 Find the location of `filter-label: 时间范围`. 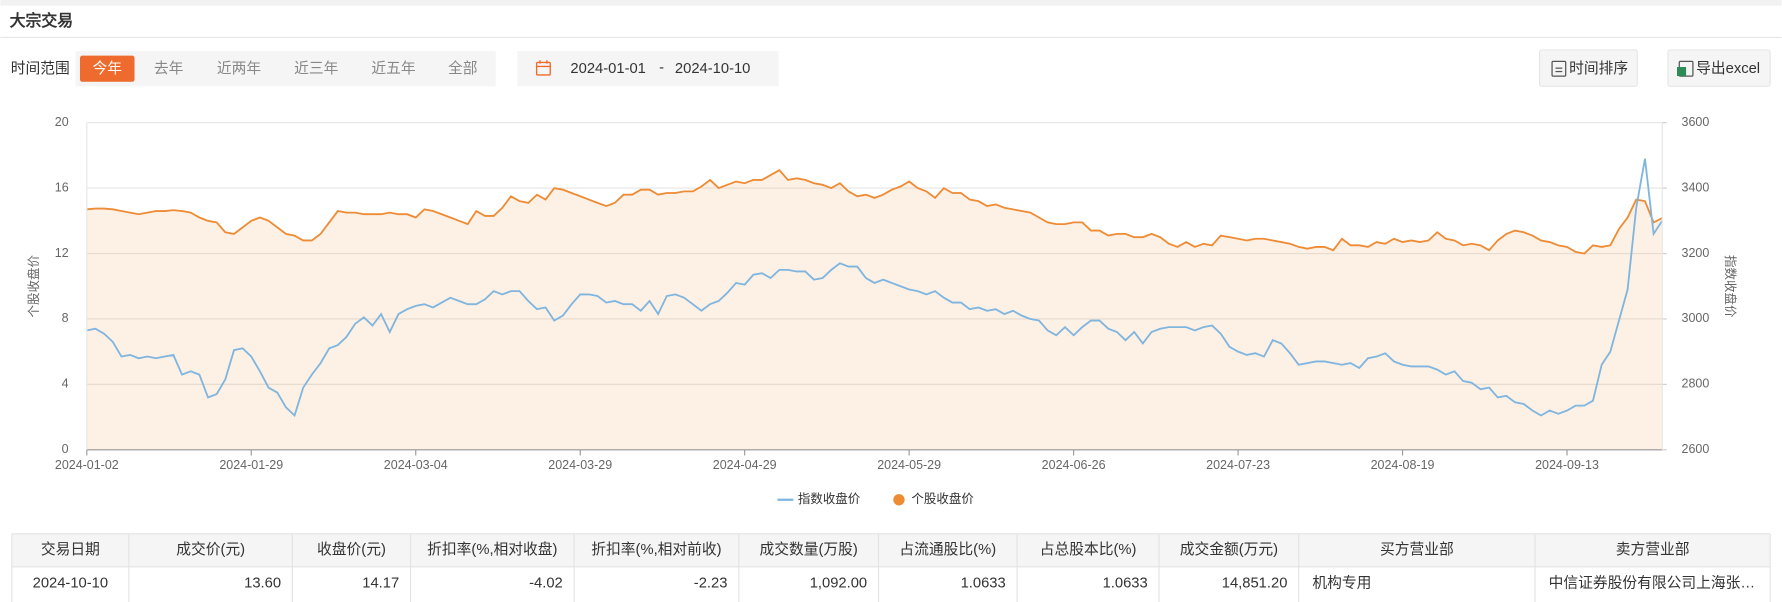

filter-label: 时间范围 is located at coordinates (40, 68).